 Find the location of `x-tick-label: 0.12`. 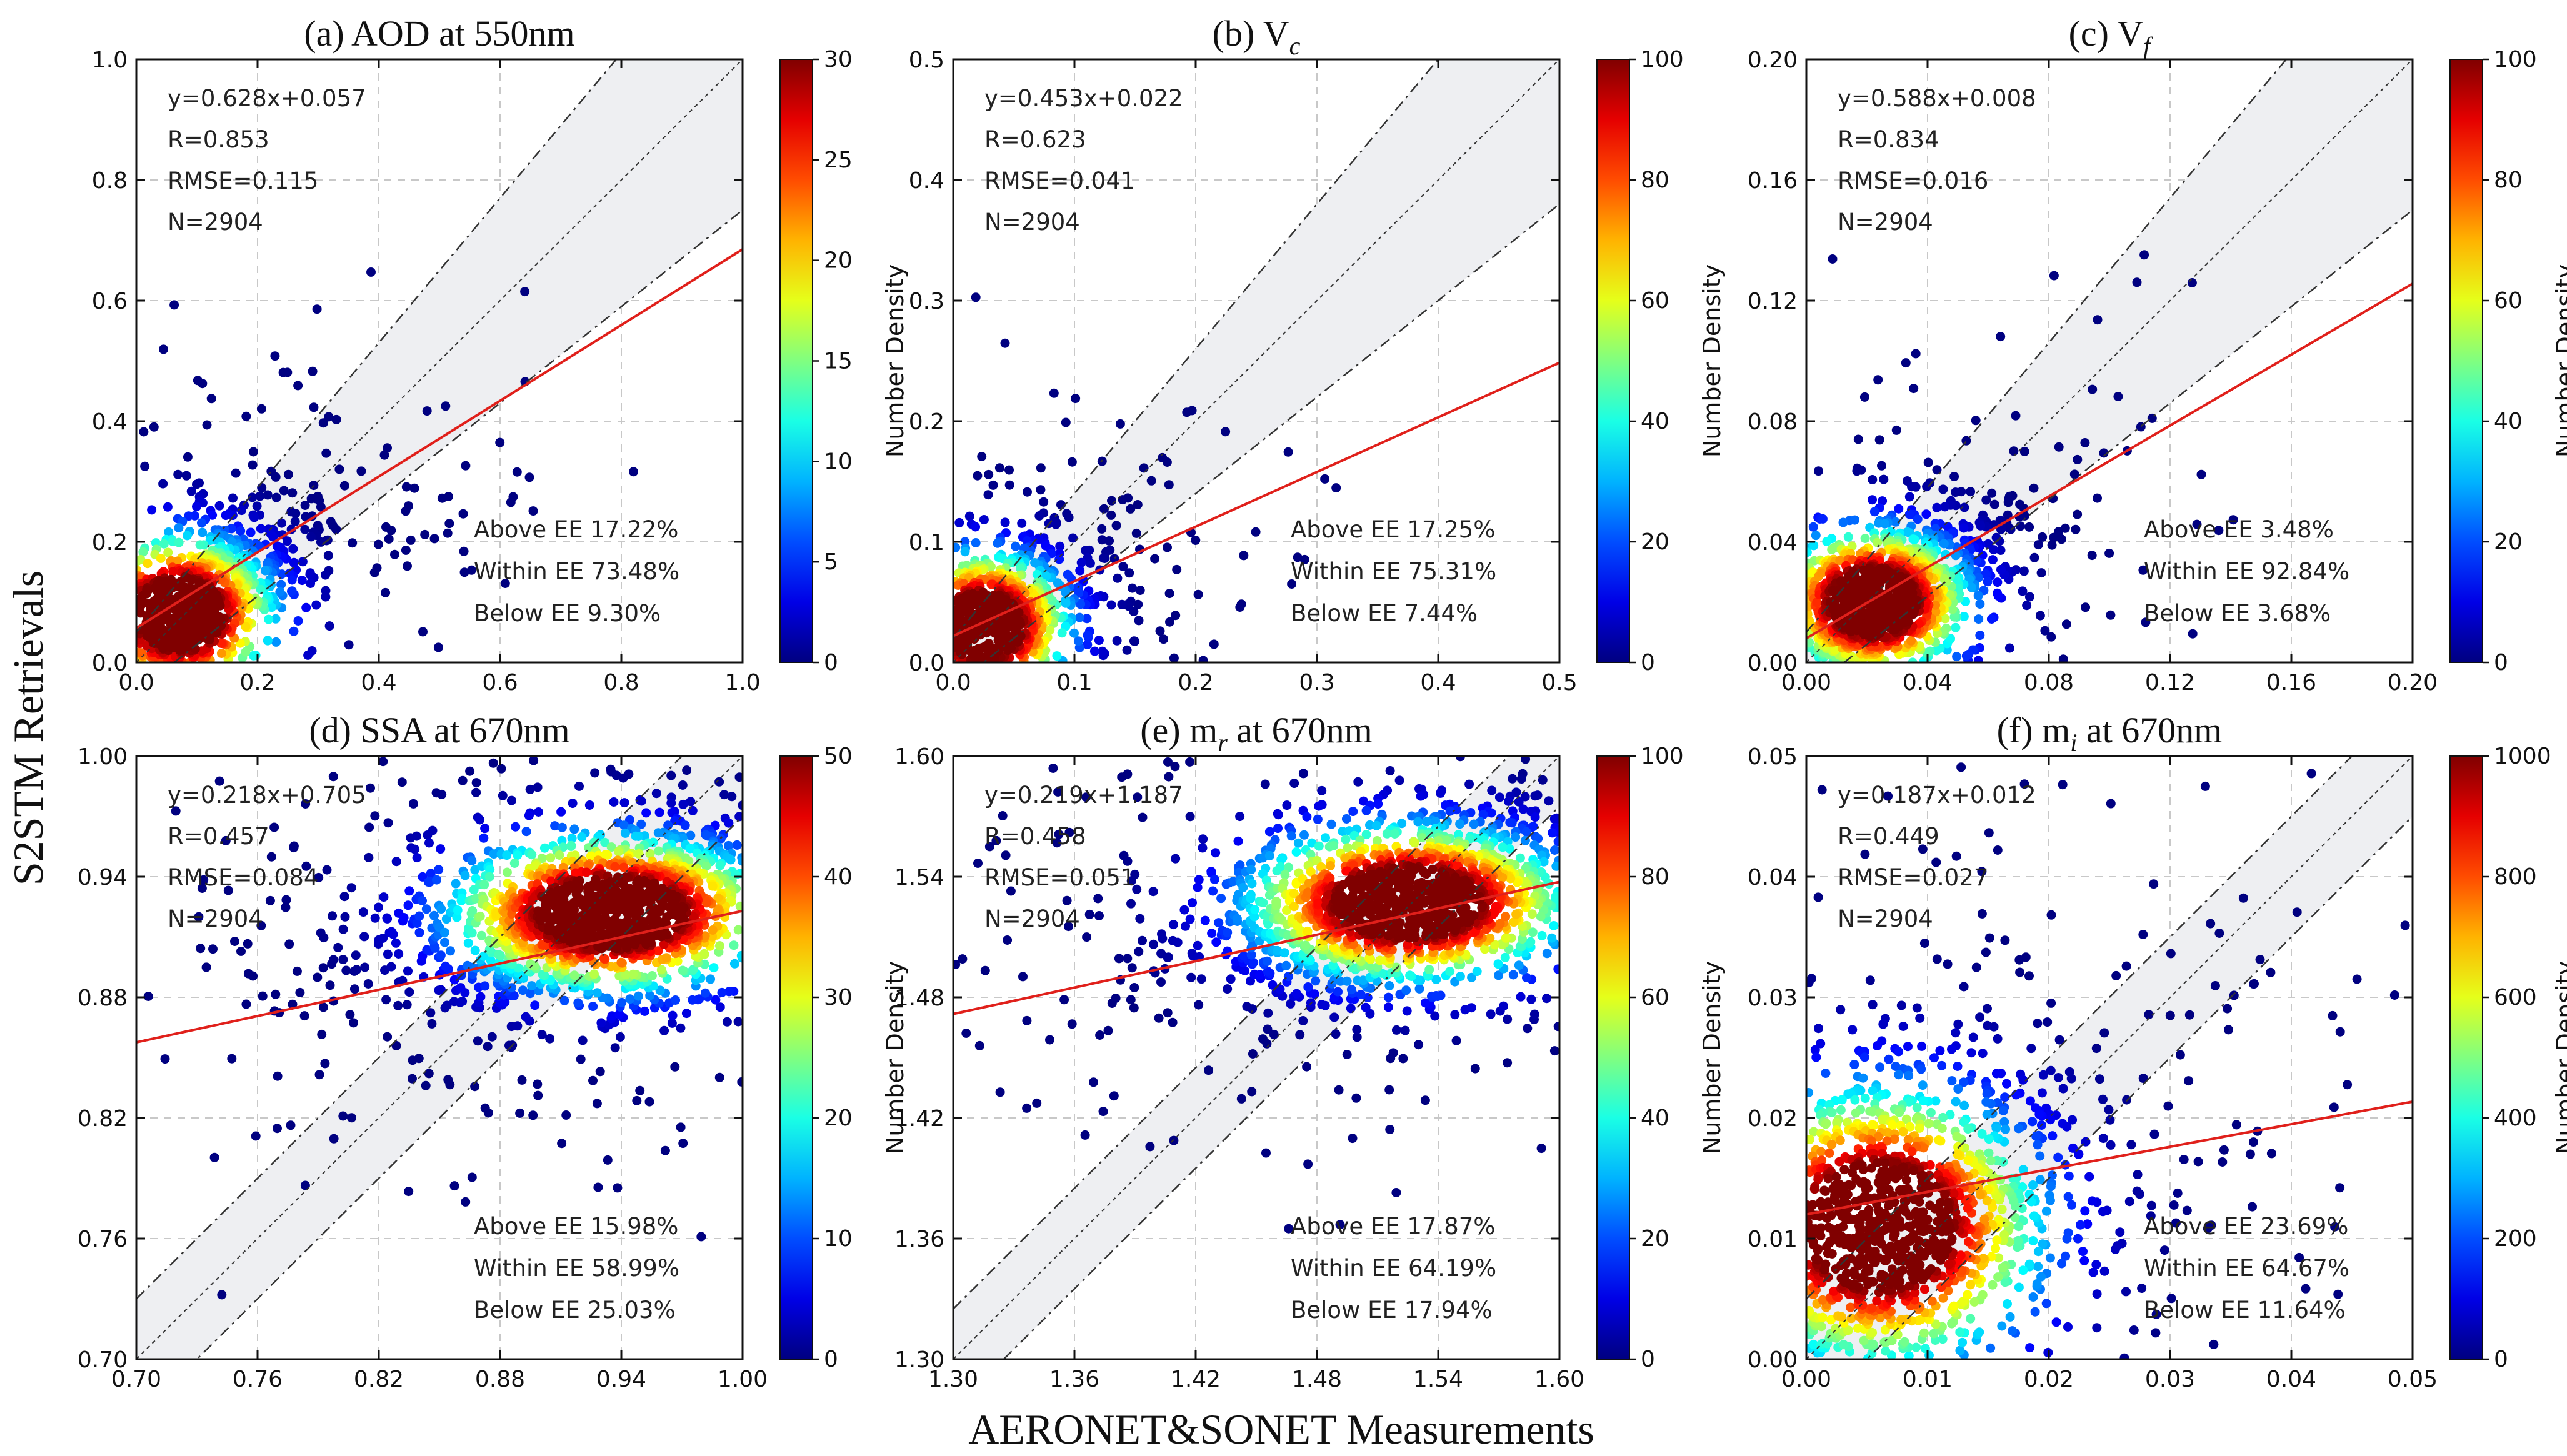

x-tick-label: 0.12 is located at coordinates (2170, 683).